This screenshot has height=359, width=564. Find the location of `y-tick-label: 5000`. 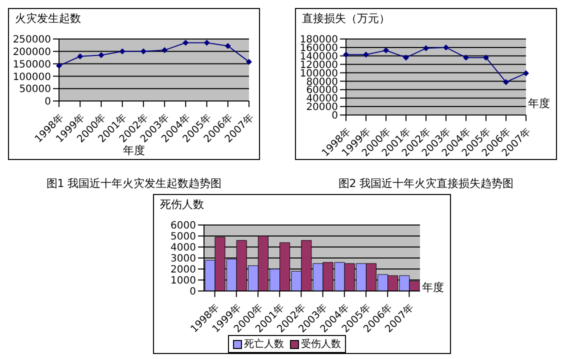

y-tick-label: 5000 is located at coordinates (183, 237).